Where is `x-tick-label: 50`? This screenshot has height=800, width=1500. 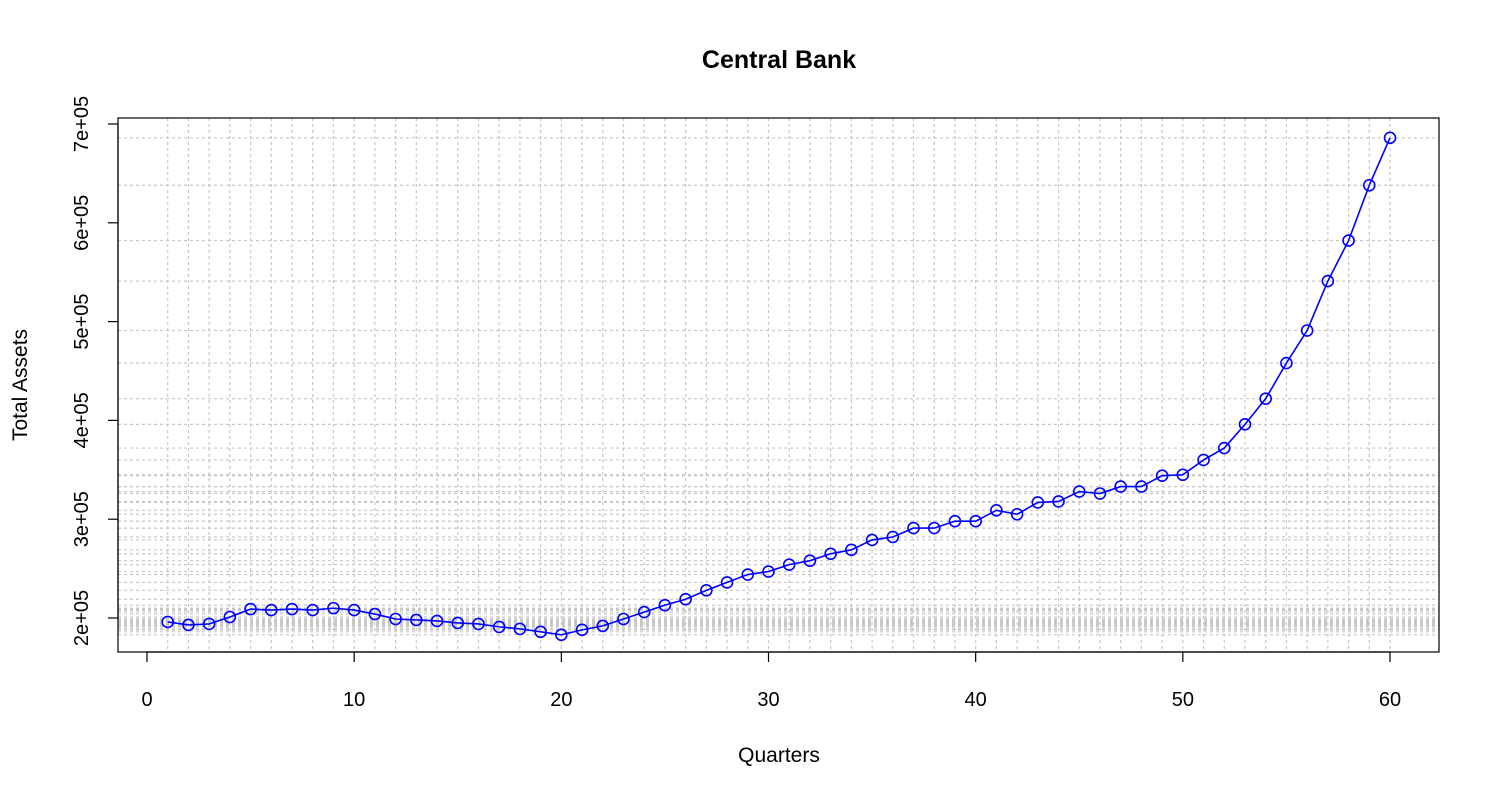 x-tick-label: 50 is located at coordinates (1183, 700).